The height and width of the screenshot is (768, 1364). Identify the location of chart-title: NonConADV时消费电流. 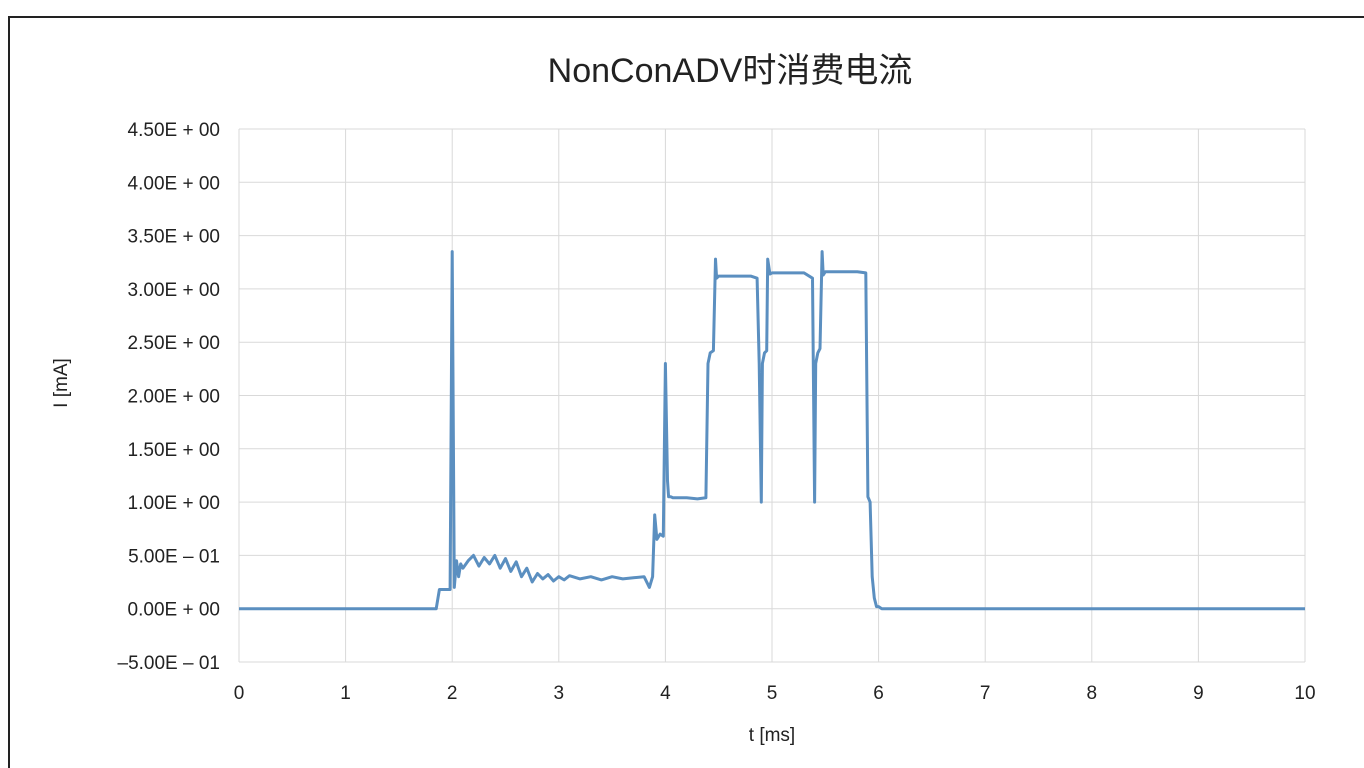
(730, 71).